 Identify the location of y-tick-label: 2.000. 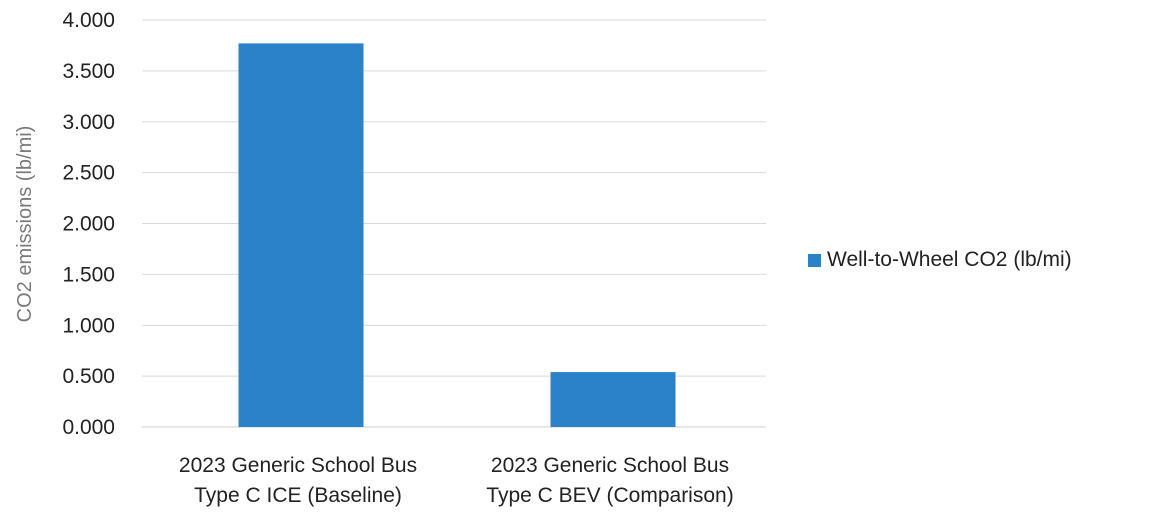
(88, 224).